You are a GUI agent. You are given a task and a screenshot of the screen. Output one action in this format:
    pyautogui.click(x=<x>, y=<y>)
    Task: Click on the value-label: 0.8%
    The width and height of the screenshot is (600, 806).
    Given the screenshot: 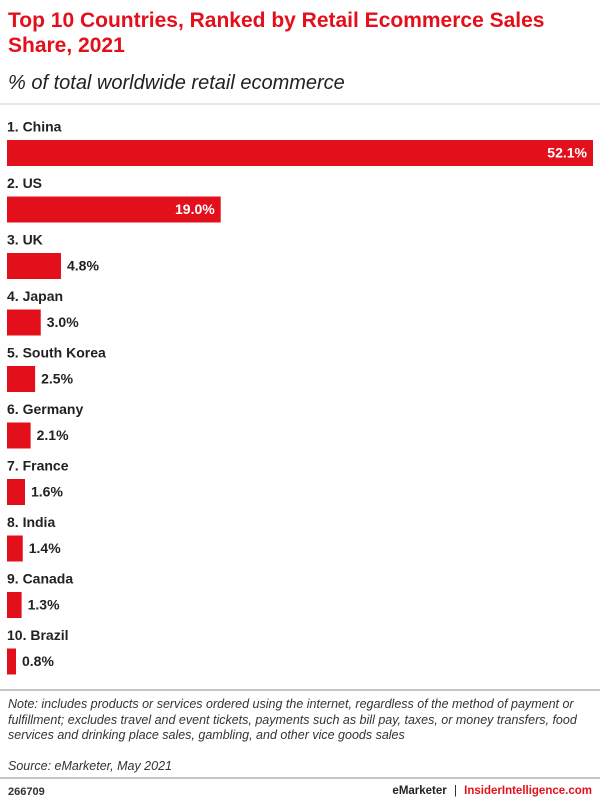 What is the action you would take?
    pyautogui.click(x=38, y=661)
    